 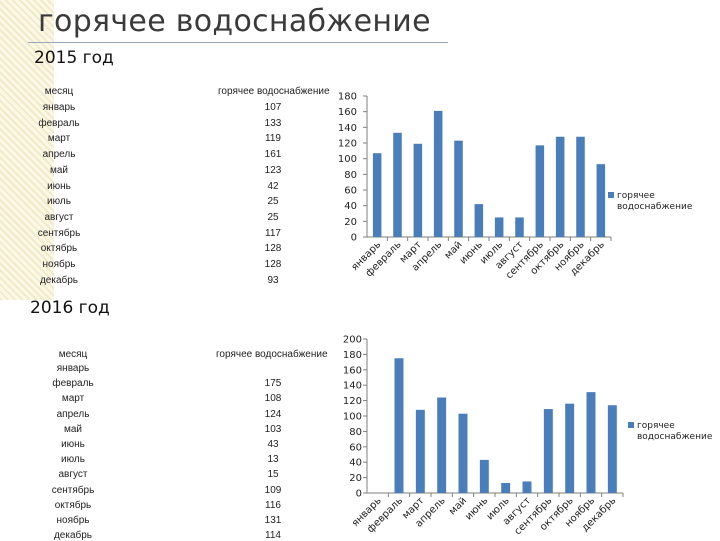 What do you see at coordinates (273, 170) in the screenshot?
I see `table-cell-value: 123` at bounding box center [273, 170].